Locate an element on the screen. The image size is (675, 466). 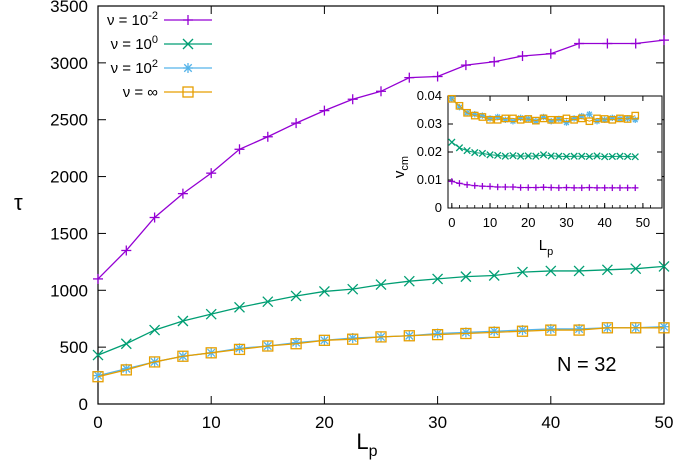
x-tick-label: 50 is located at coordinates (664, 422).